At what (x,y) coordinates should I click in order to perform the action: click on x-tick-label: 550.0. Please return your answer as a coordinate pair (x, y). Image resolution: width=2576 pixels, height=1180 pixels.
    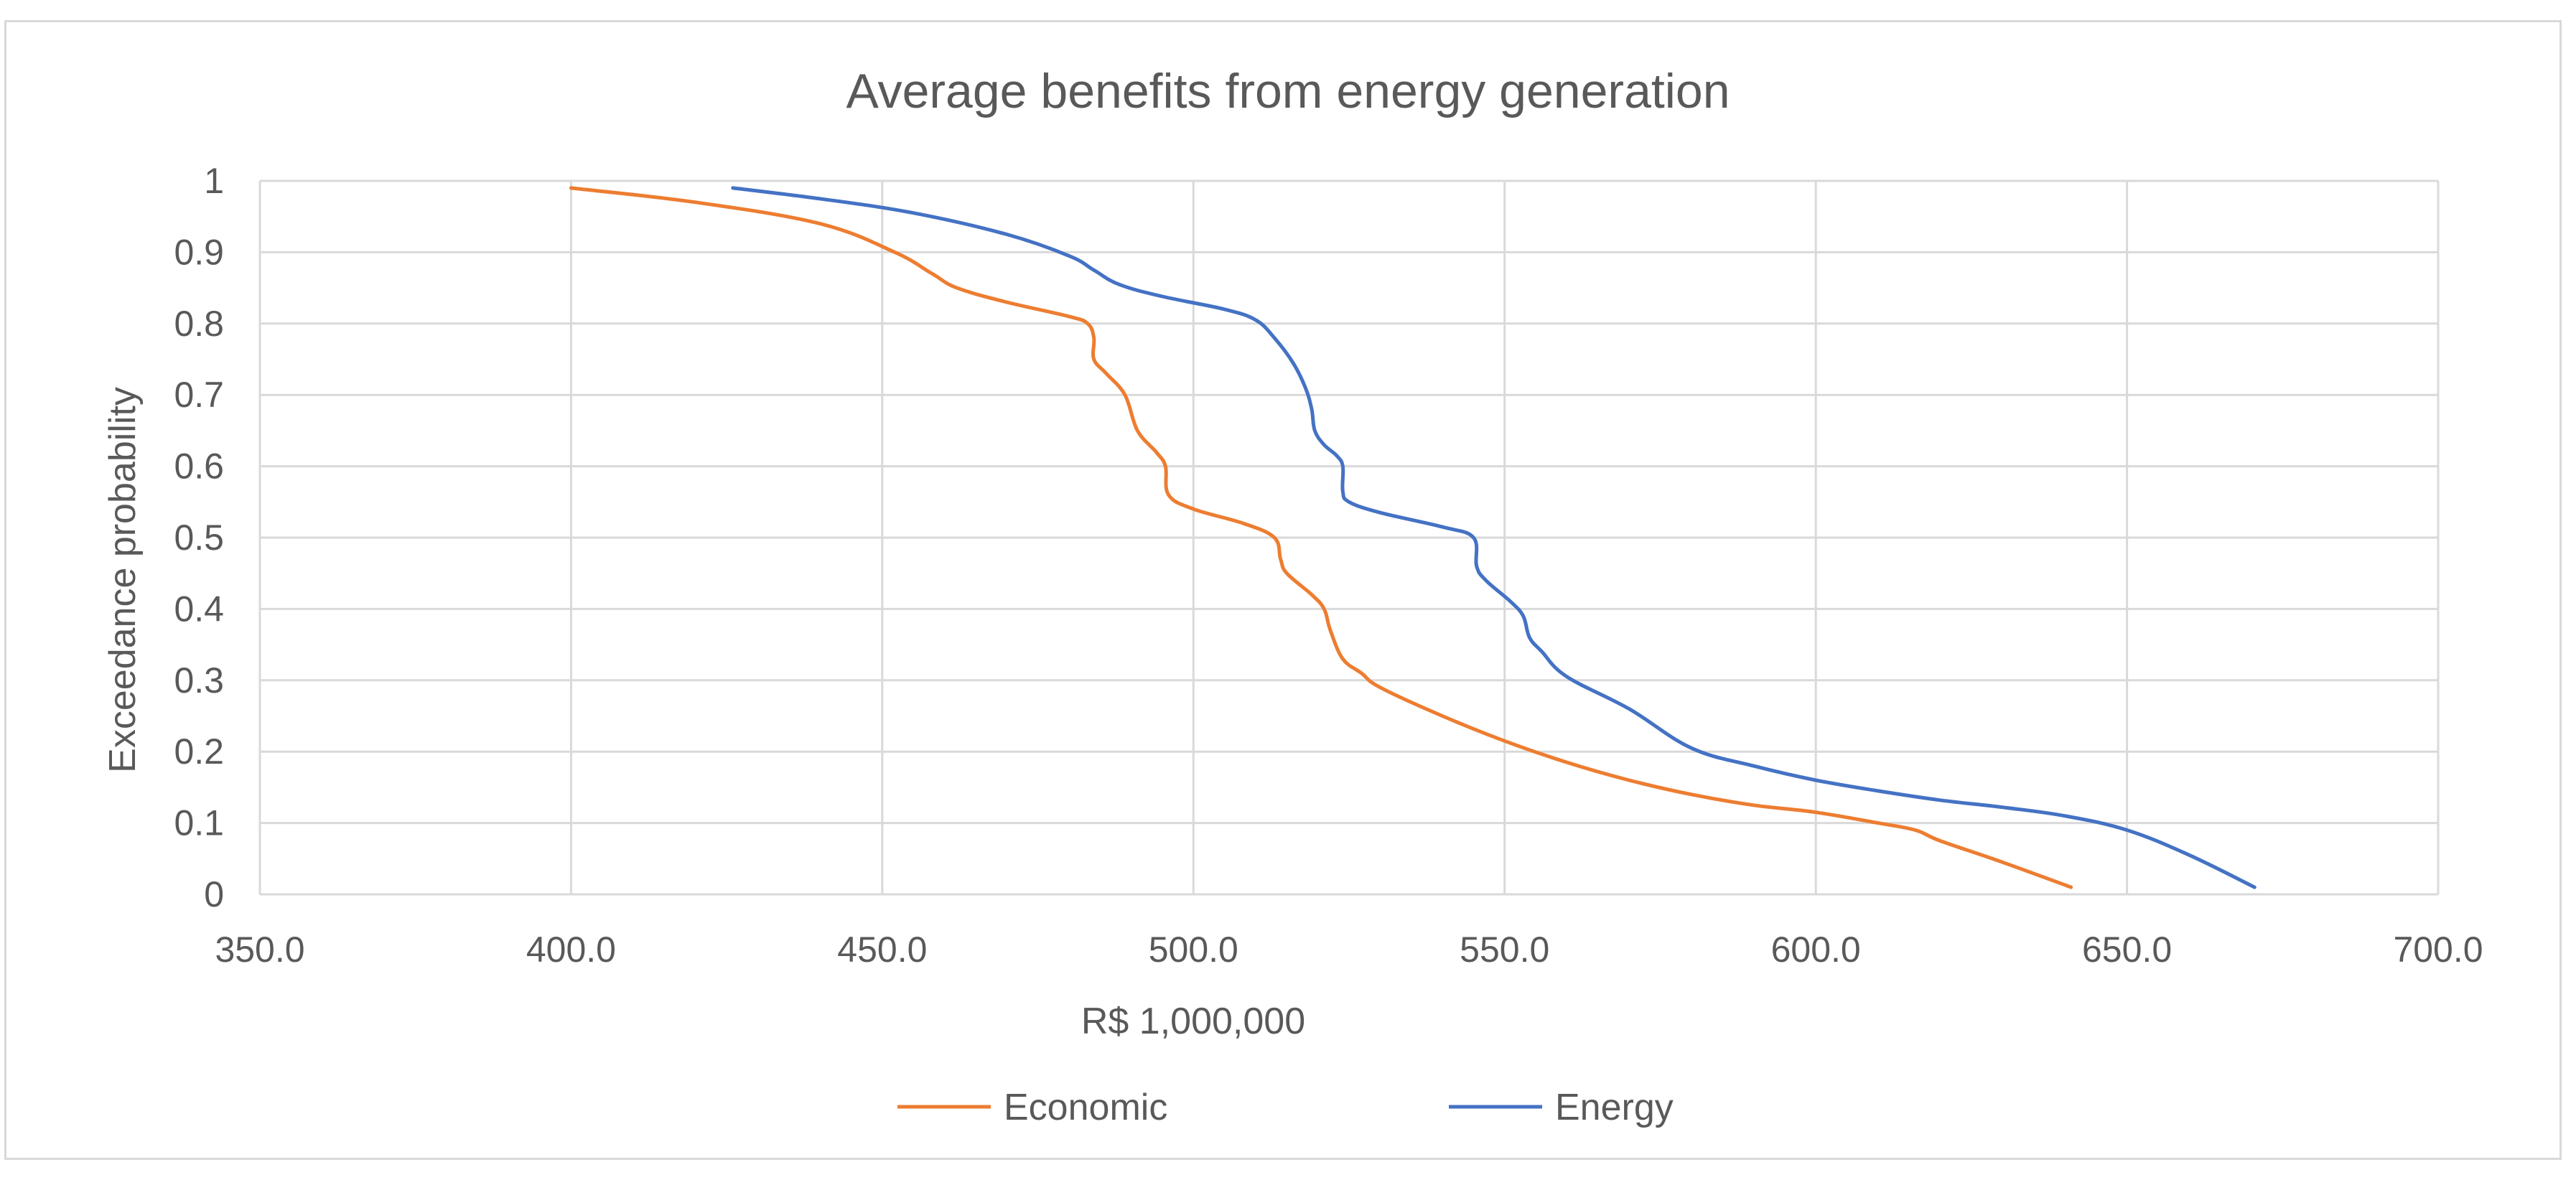
    Looking at the image, I should click on (1504, 950).